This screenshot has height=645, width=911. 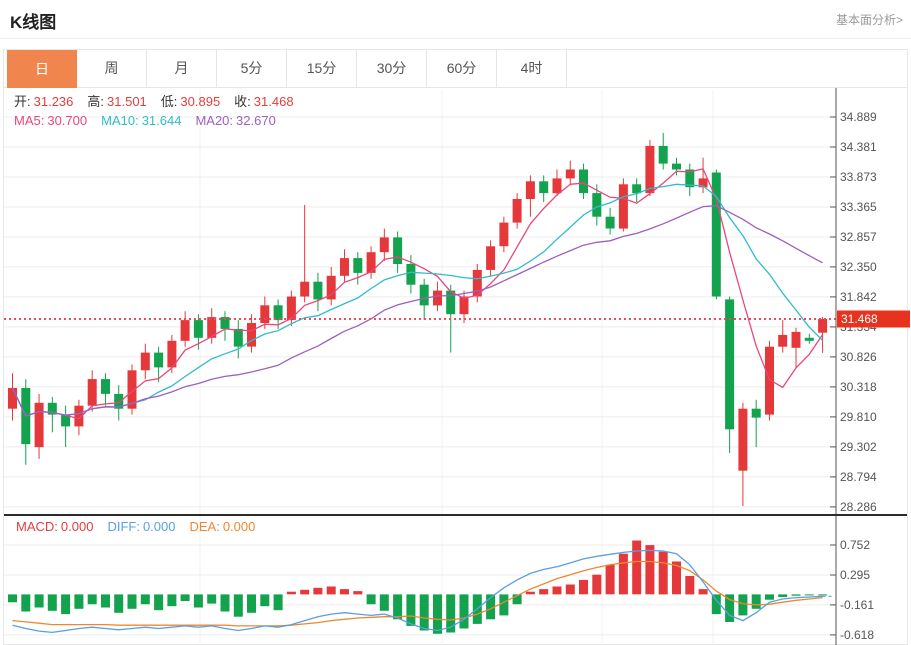 What do you see at coordinates (53, 101) in the screenshot?
I see `legend-value: 31.236` at bounding box center [53, 101].